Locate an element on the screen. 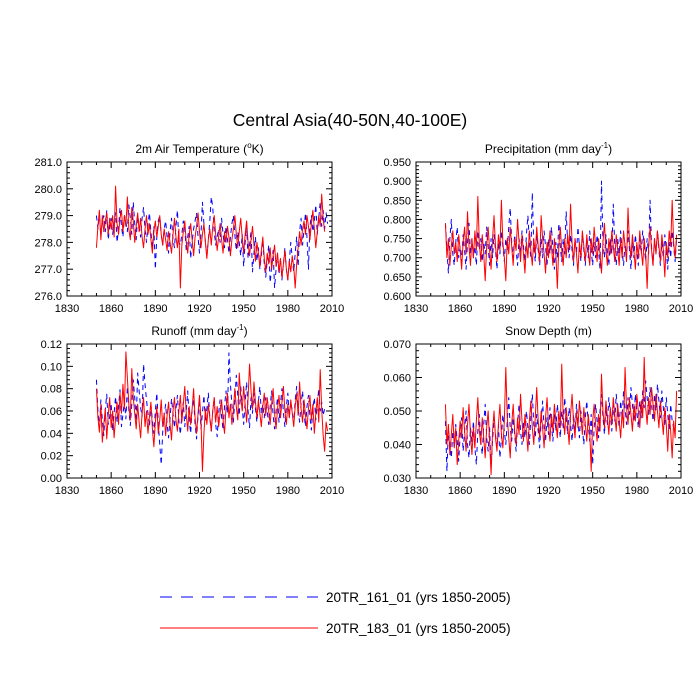  y-tick-label: 0.070 is located at coordinates (397, 345).